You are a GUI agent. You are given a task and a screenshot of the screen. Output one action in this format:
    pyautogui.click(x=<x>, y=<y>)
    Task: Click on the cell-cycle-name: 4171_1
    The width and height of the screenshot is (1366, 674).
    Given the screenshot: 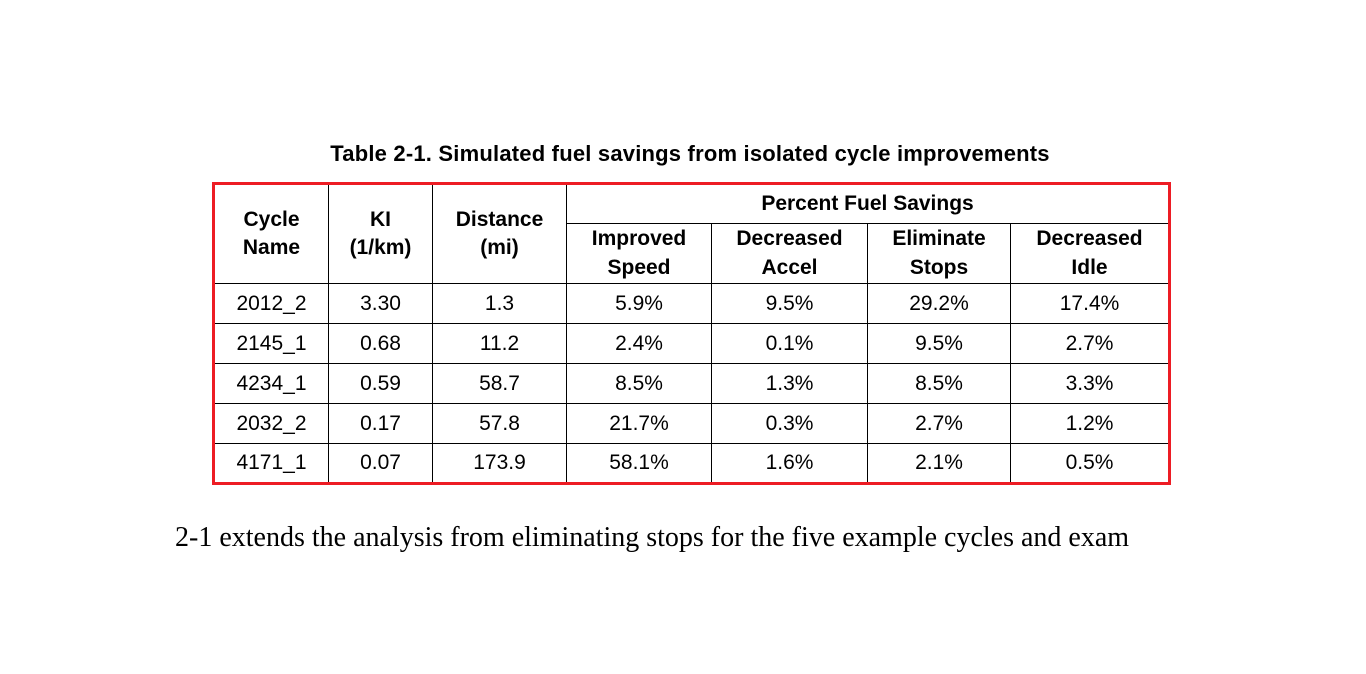 What is the action you would take?
    pyautogui.click(x=271, y=463)
    